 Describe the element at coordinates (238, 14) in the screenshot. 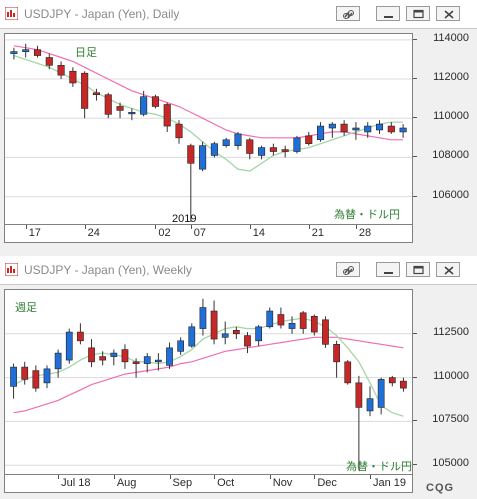

I see `daily-title-bar: USDJPY - Japan (Yen), Daily` at that location.